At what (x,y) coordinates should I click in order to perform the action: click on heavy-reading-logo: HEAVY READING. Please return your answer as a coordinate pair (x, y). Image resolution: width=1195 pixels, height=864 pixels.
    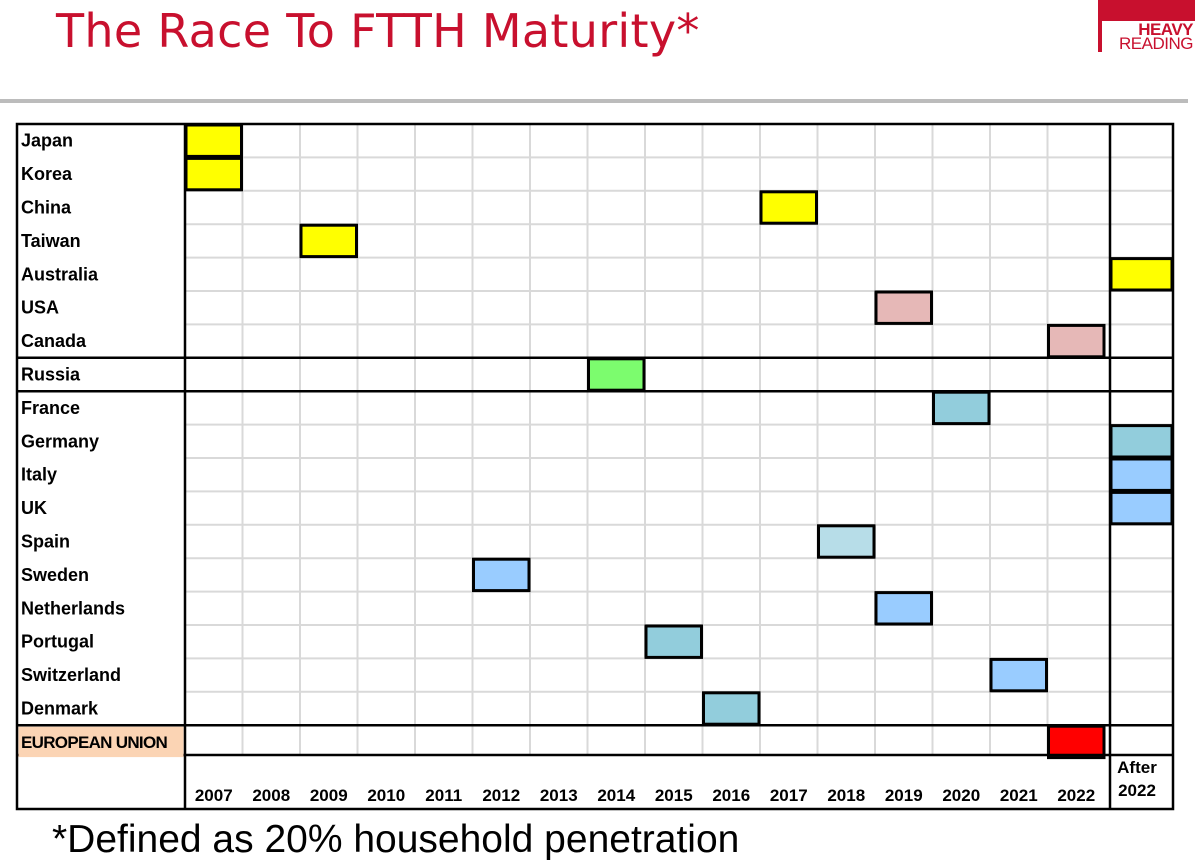
    Looking at the image, I should click on (1146, 26).